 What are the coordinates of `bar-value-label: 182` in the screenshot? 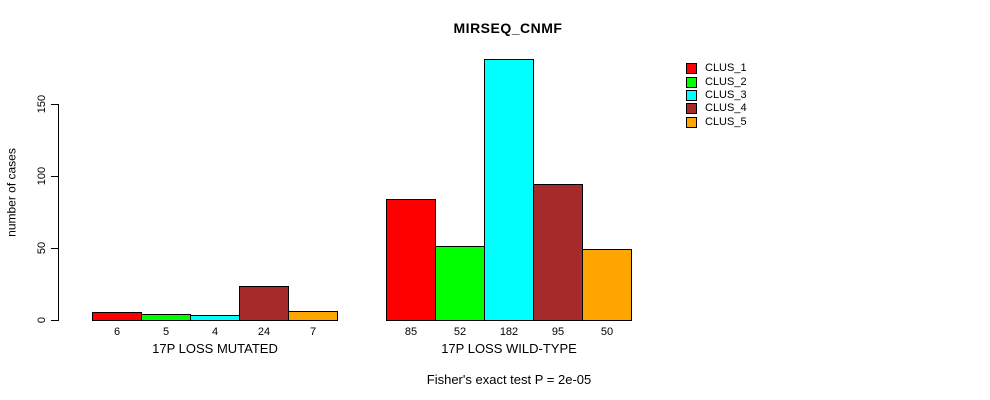 It's located at (509, 332).